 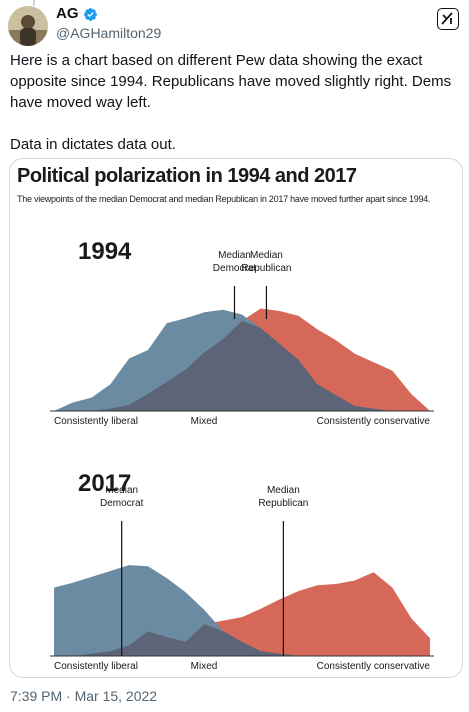 I want to click on x-label-conservative-2017: Consistently conservative, so click(x=374, y=666).